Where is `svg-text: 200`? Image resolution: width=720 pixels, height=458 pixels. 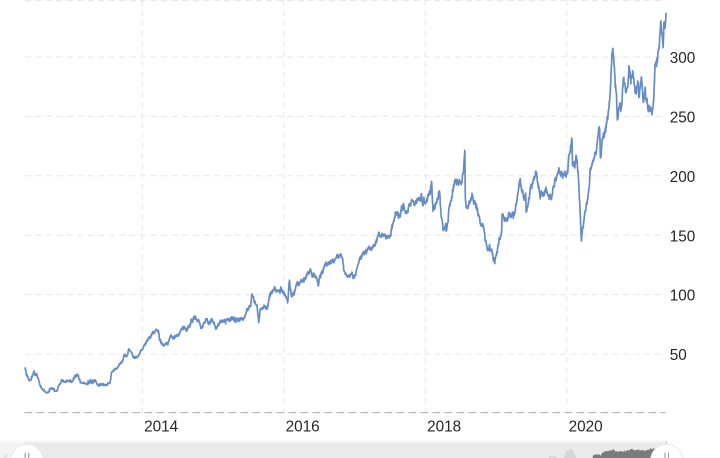 svg-text: 200 is located at coordinates (683, 177).